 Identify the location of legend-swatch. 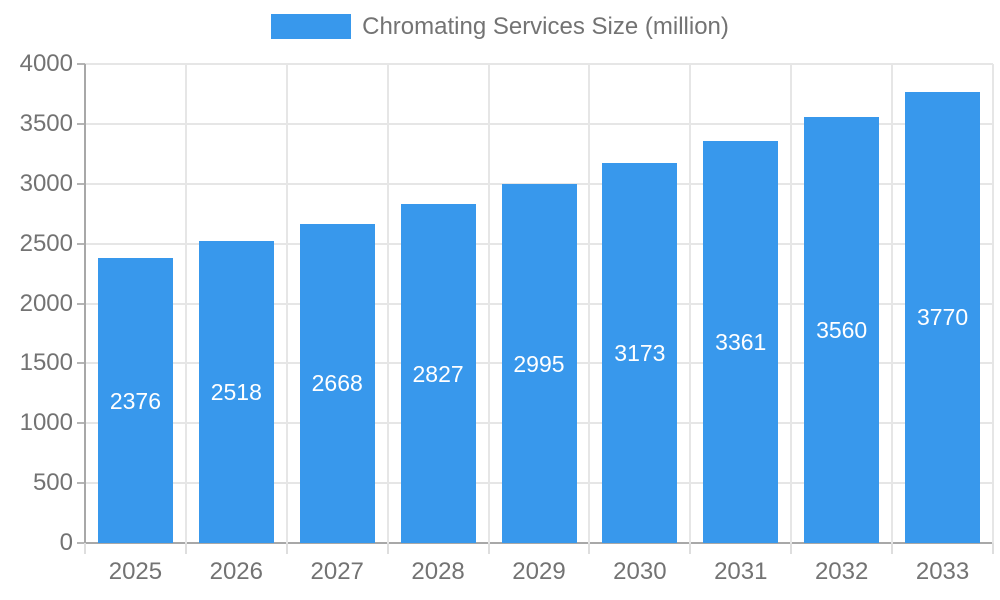
(311, 26).